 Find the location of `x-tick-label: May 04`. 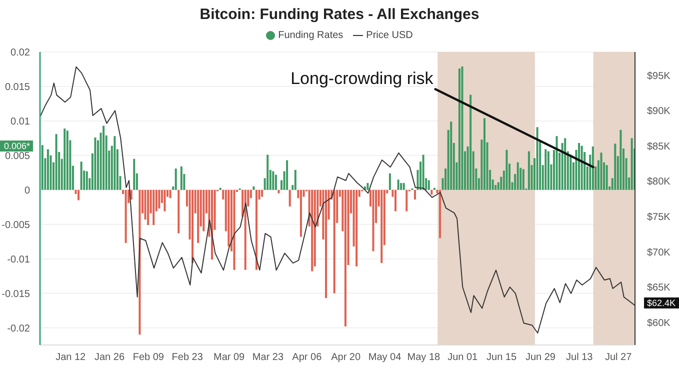

x-tick-label: May 04 is located at coordinates (385, 358).